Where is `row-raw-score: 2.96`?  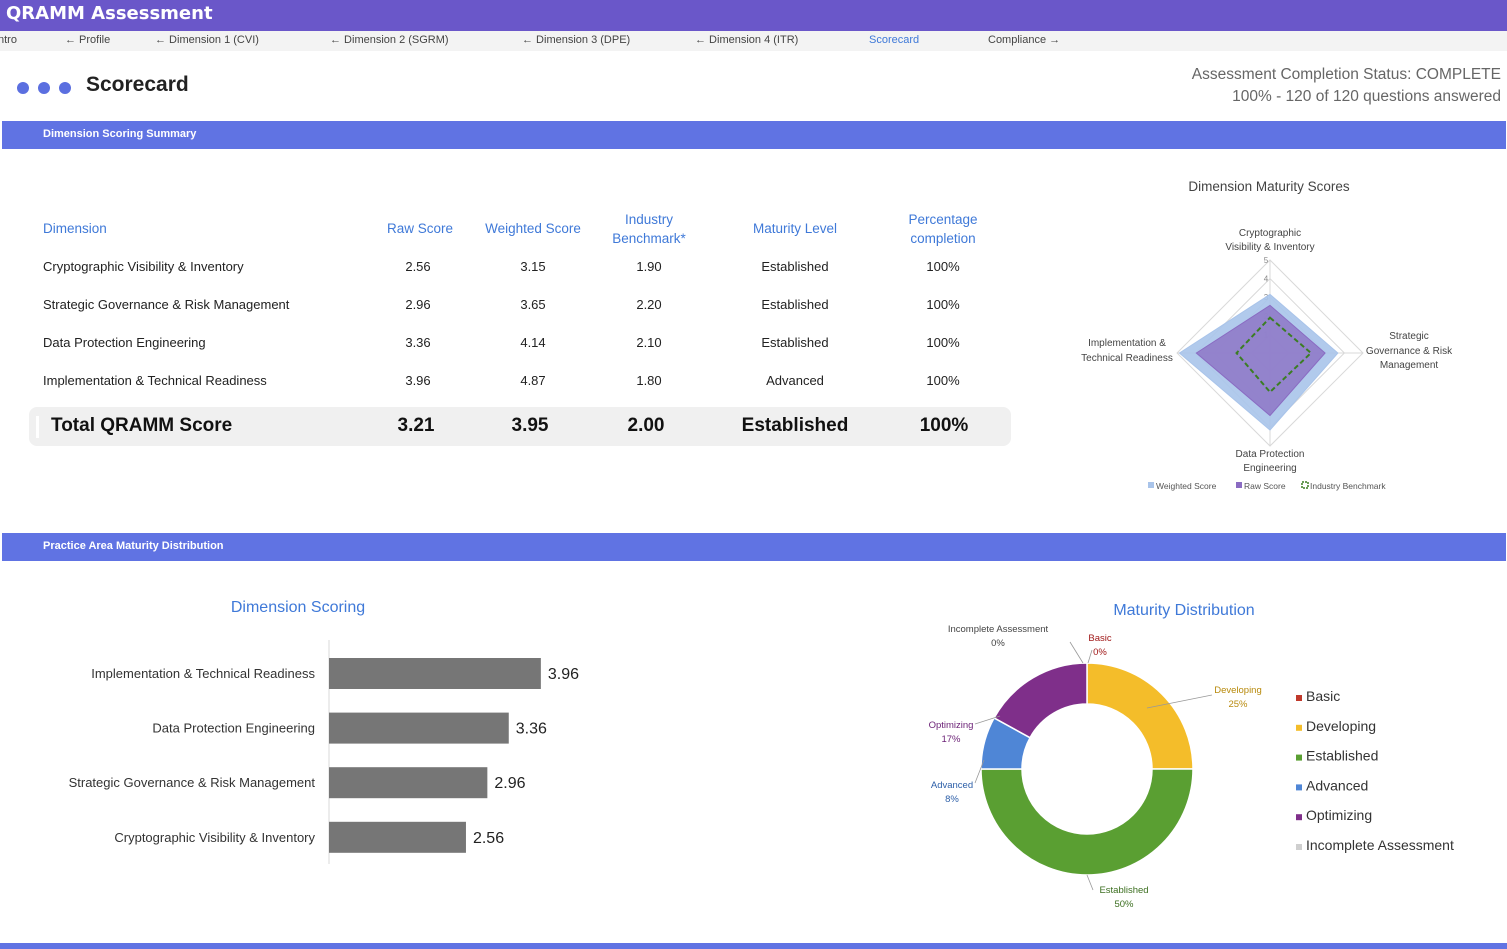
row-raw-score: 2.96 is located at coordinates (418, 304).